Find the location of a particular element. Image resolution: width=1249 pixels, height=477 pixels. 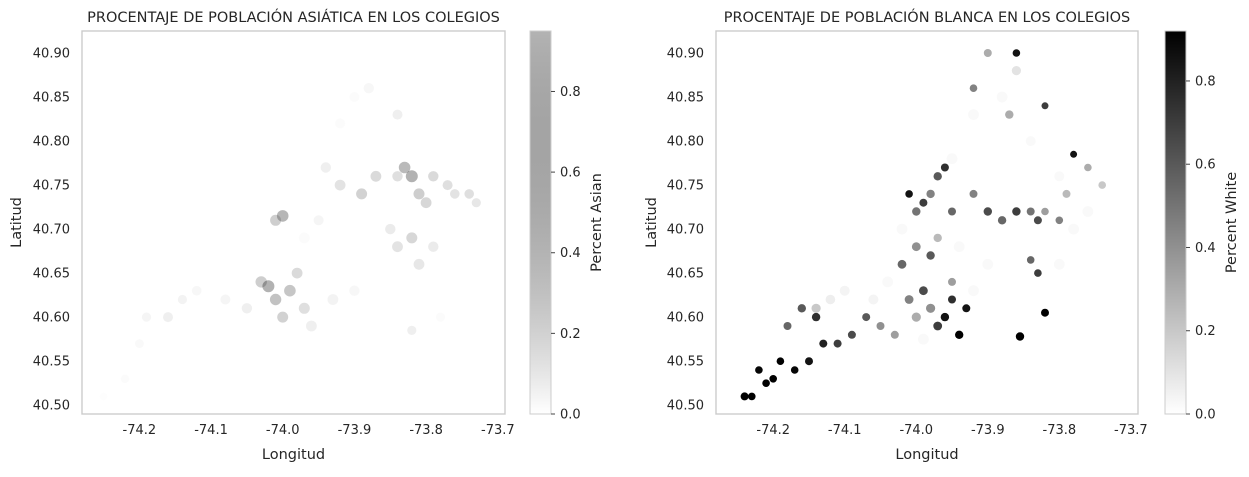

white-colorbar-tick-label: 0.4 is located at coordinates (1205, 248).